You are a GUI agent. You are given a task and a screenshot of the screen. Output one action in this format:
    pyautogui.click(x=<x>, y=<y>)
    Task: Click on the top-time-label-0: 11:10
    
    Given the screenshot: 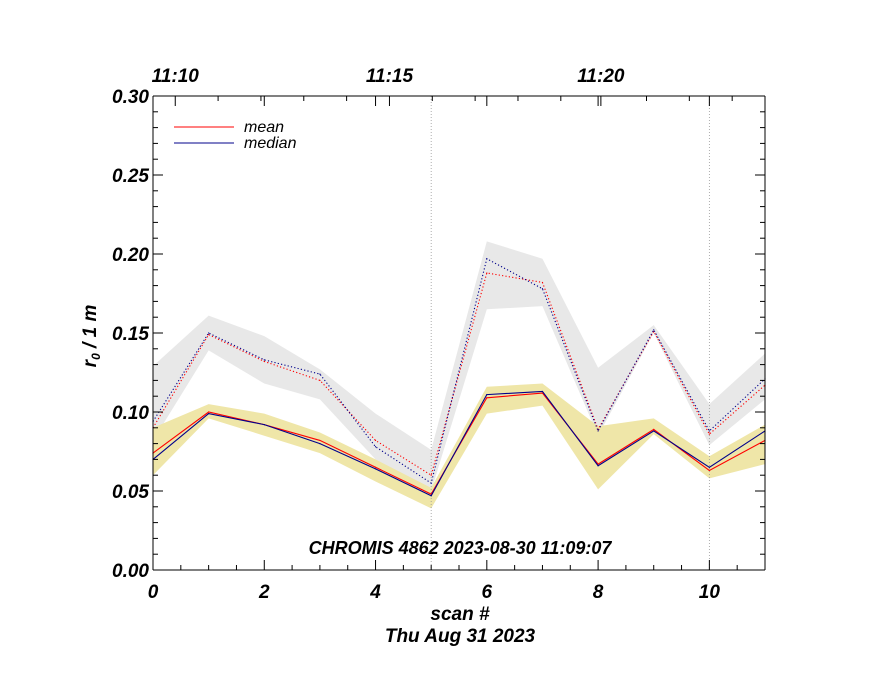 What is the action you would take?
    pyautogui.click(x=176, y=76)
    